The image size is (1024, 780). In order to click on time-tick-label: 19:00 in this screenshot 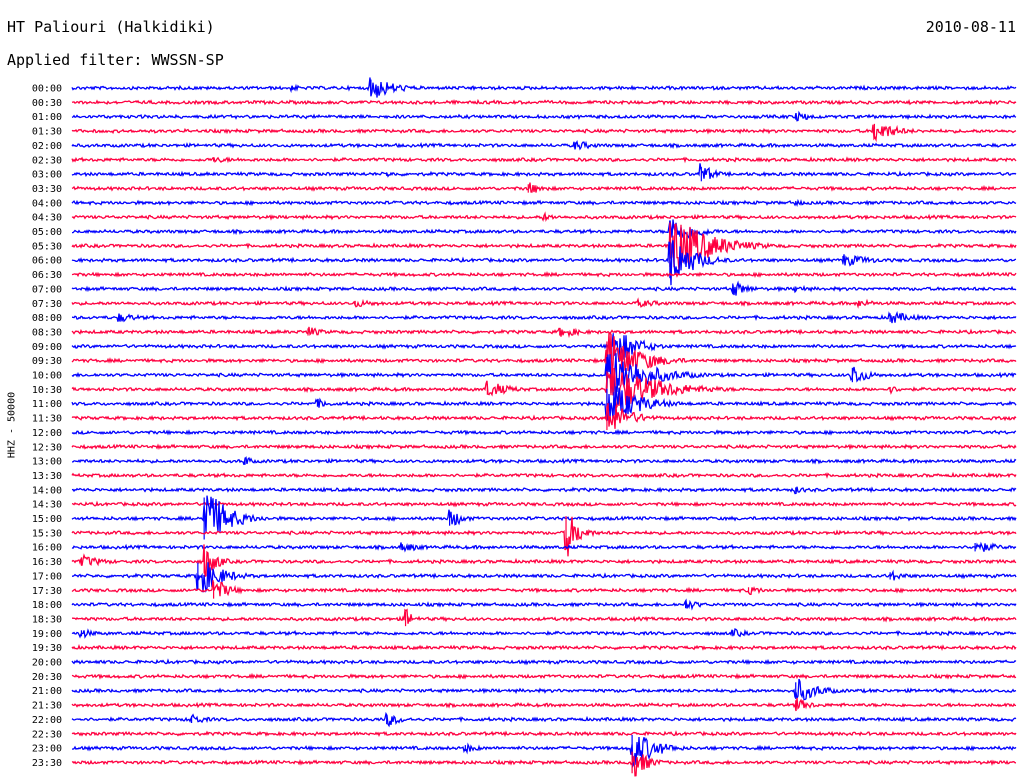, I will do `click(47, 634)`.